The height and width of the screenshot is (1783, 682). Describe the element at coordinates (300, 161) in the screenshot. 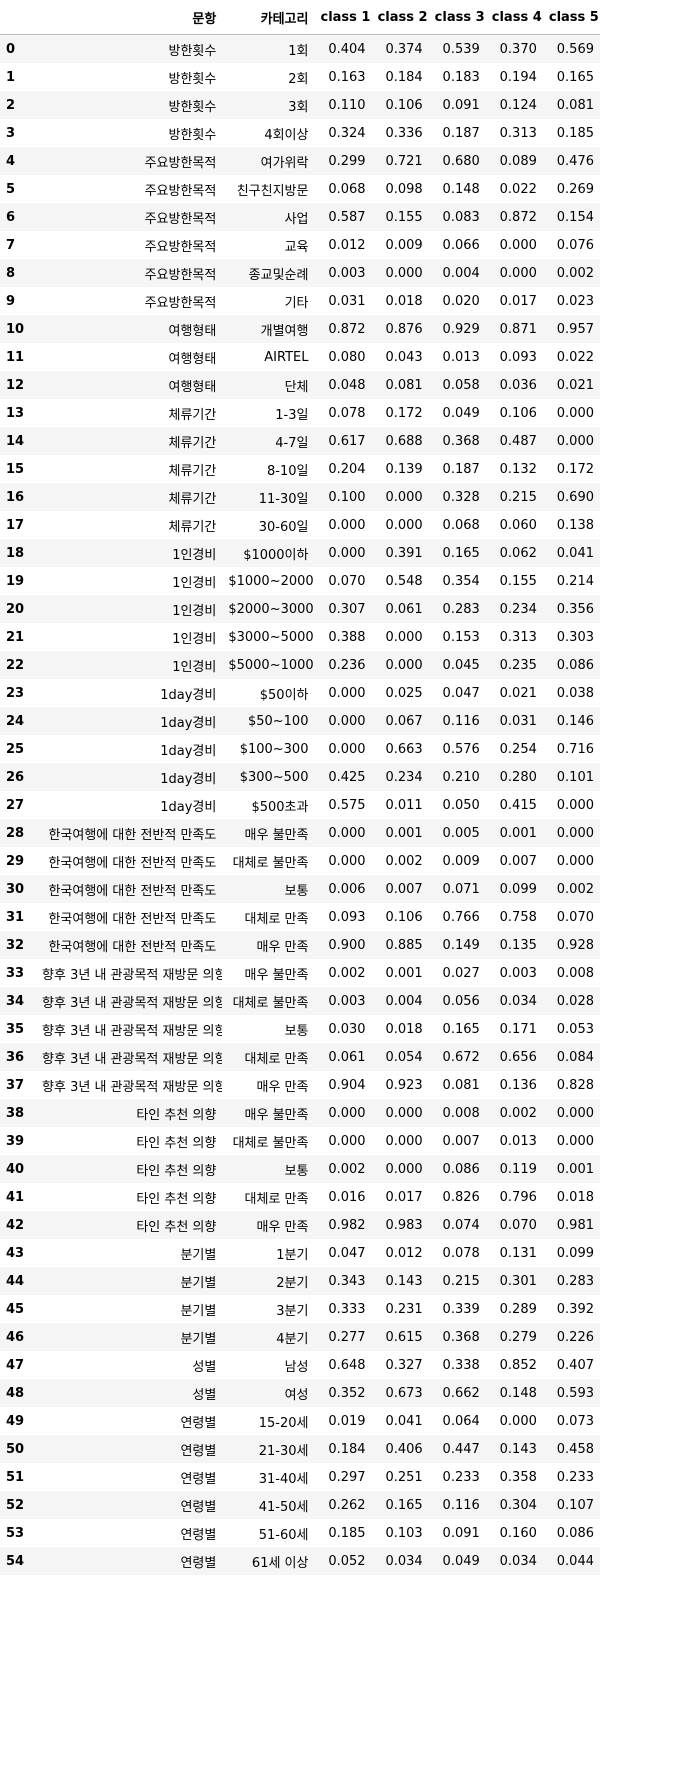

I see `table-row: 4 주요방한목적 여가위락 0.299 0.721 0.680 0.089 0.476` at that location.